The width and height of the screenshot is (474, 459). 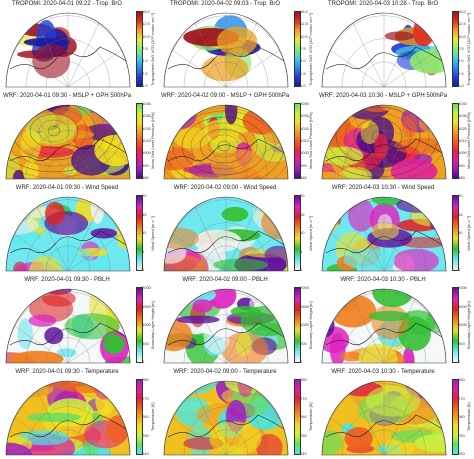 I want to click on colorbar-tick-label: 5.0, so click(x=145, y=61).